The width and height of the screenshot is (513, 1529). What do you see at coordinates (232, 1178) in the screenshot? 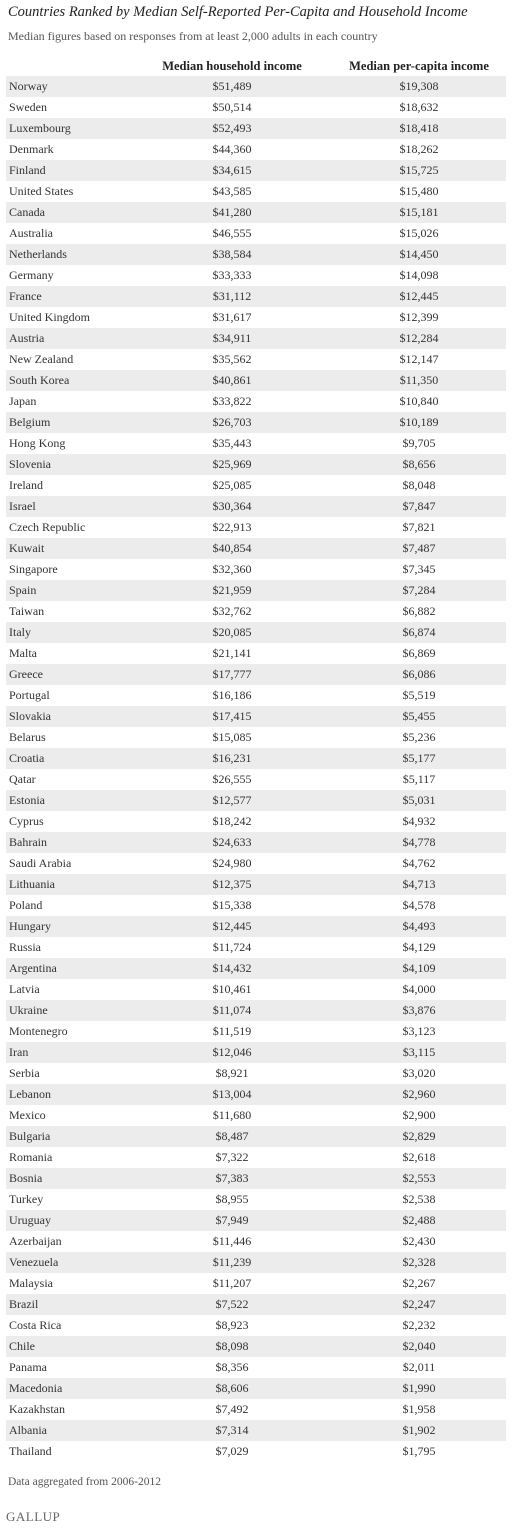
I see `income-cell: $7,383` at bounding box center [232, 1178].